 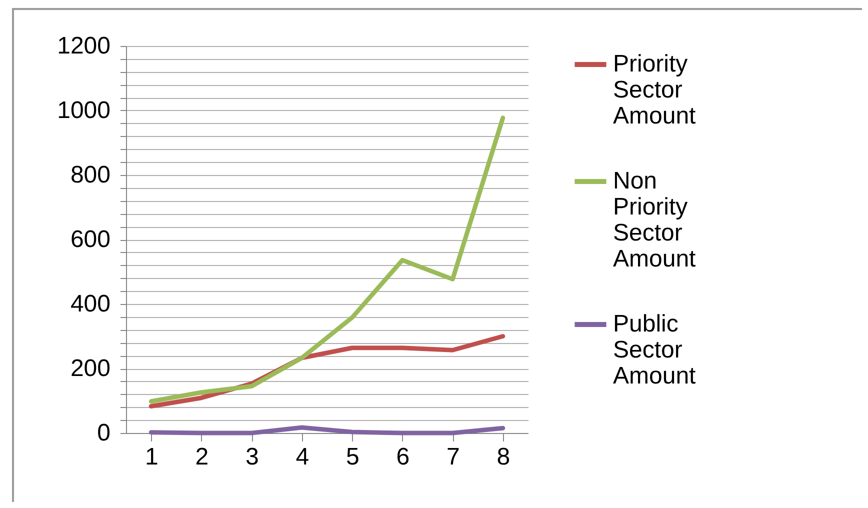 What do you see at coordinates (654, 220) in the screenshot?
I see `legend-label: Non Priority Sector Amount` at bounding box center [654, 220].